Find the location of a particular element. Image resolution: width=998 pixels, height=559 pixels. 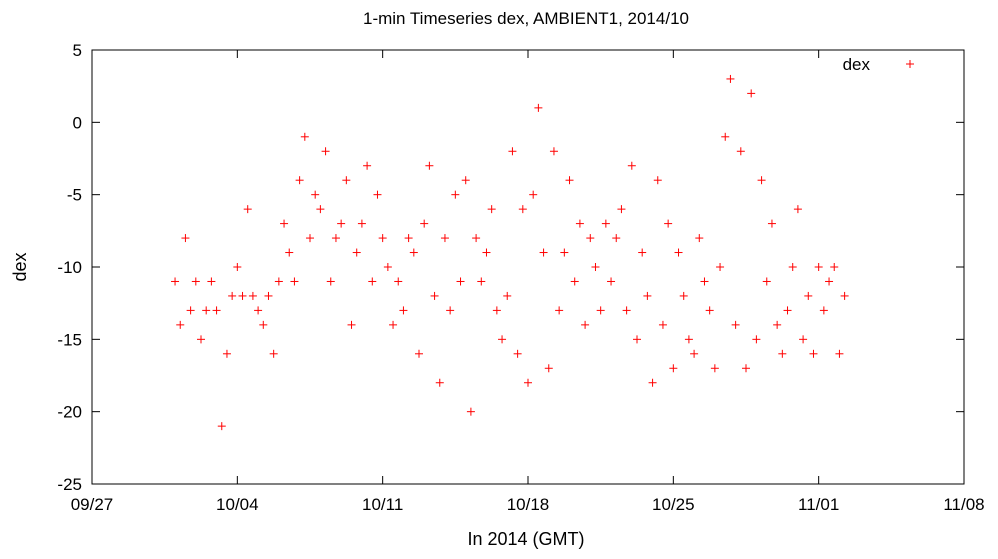

x-tick-label: 10/04 is located at coordinates (237, 504).